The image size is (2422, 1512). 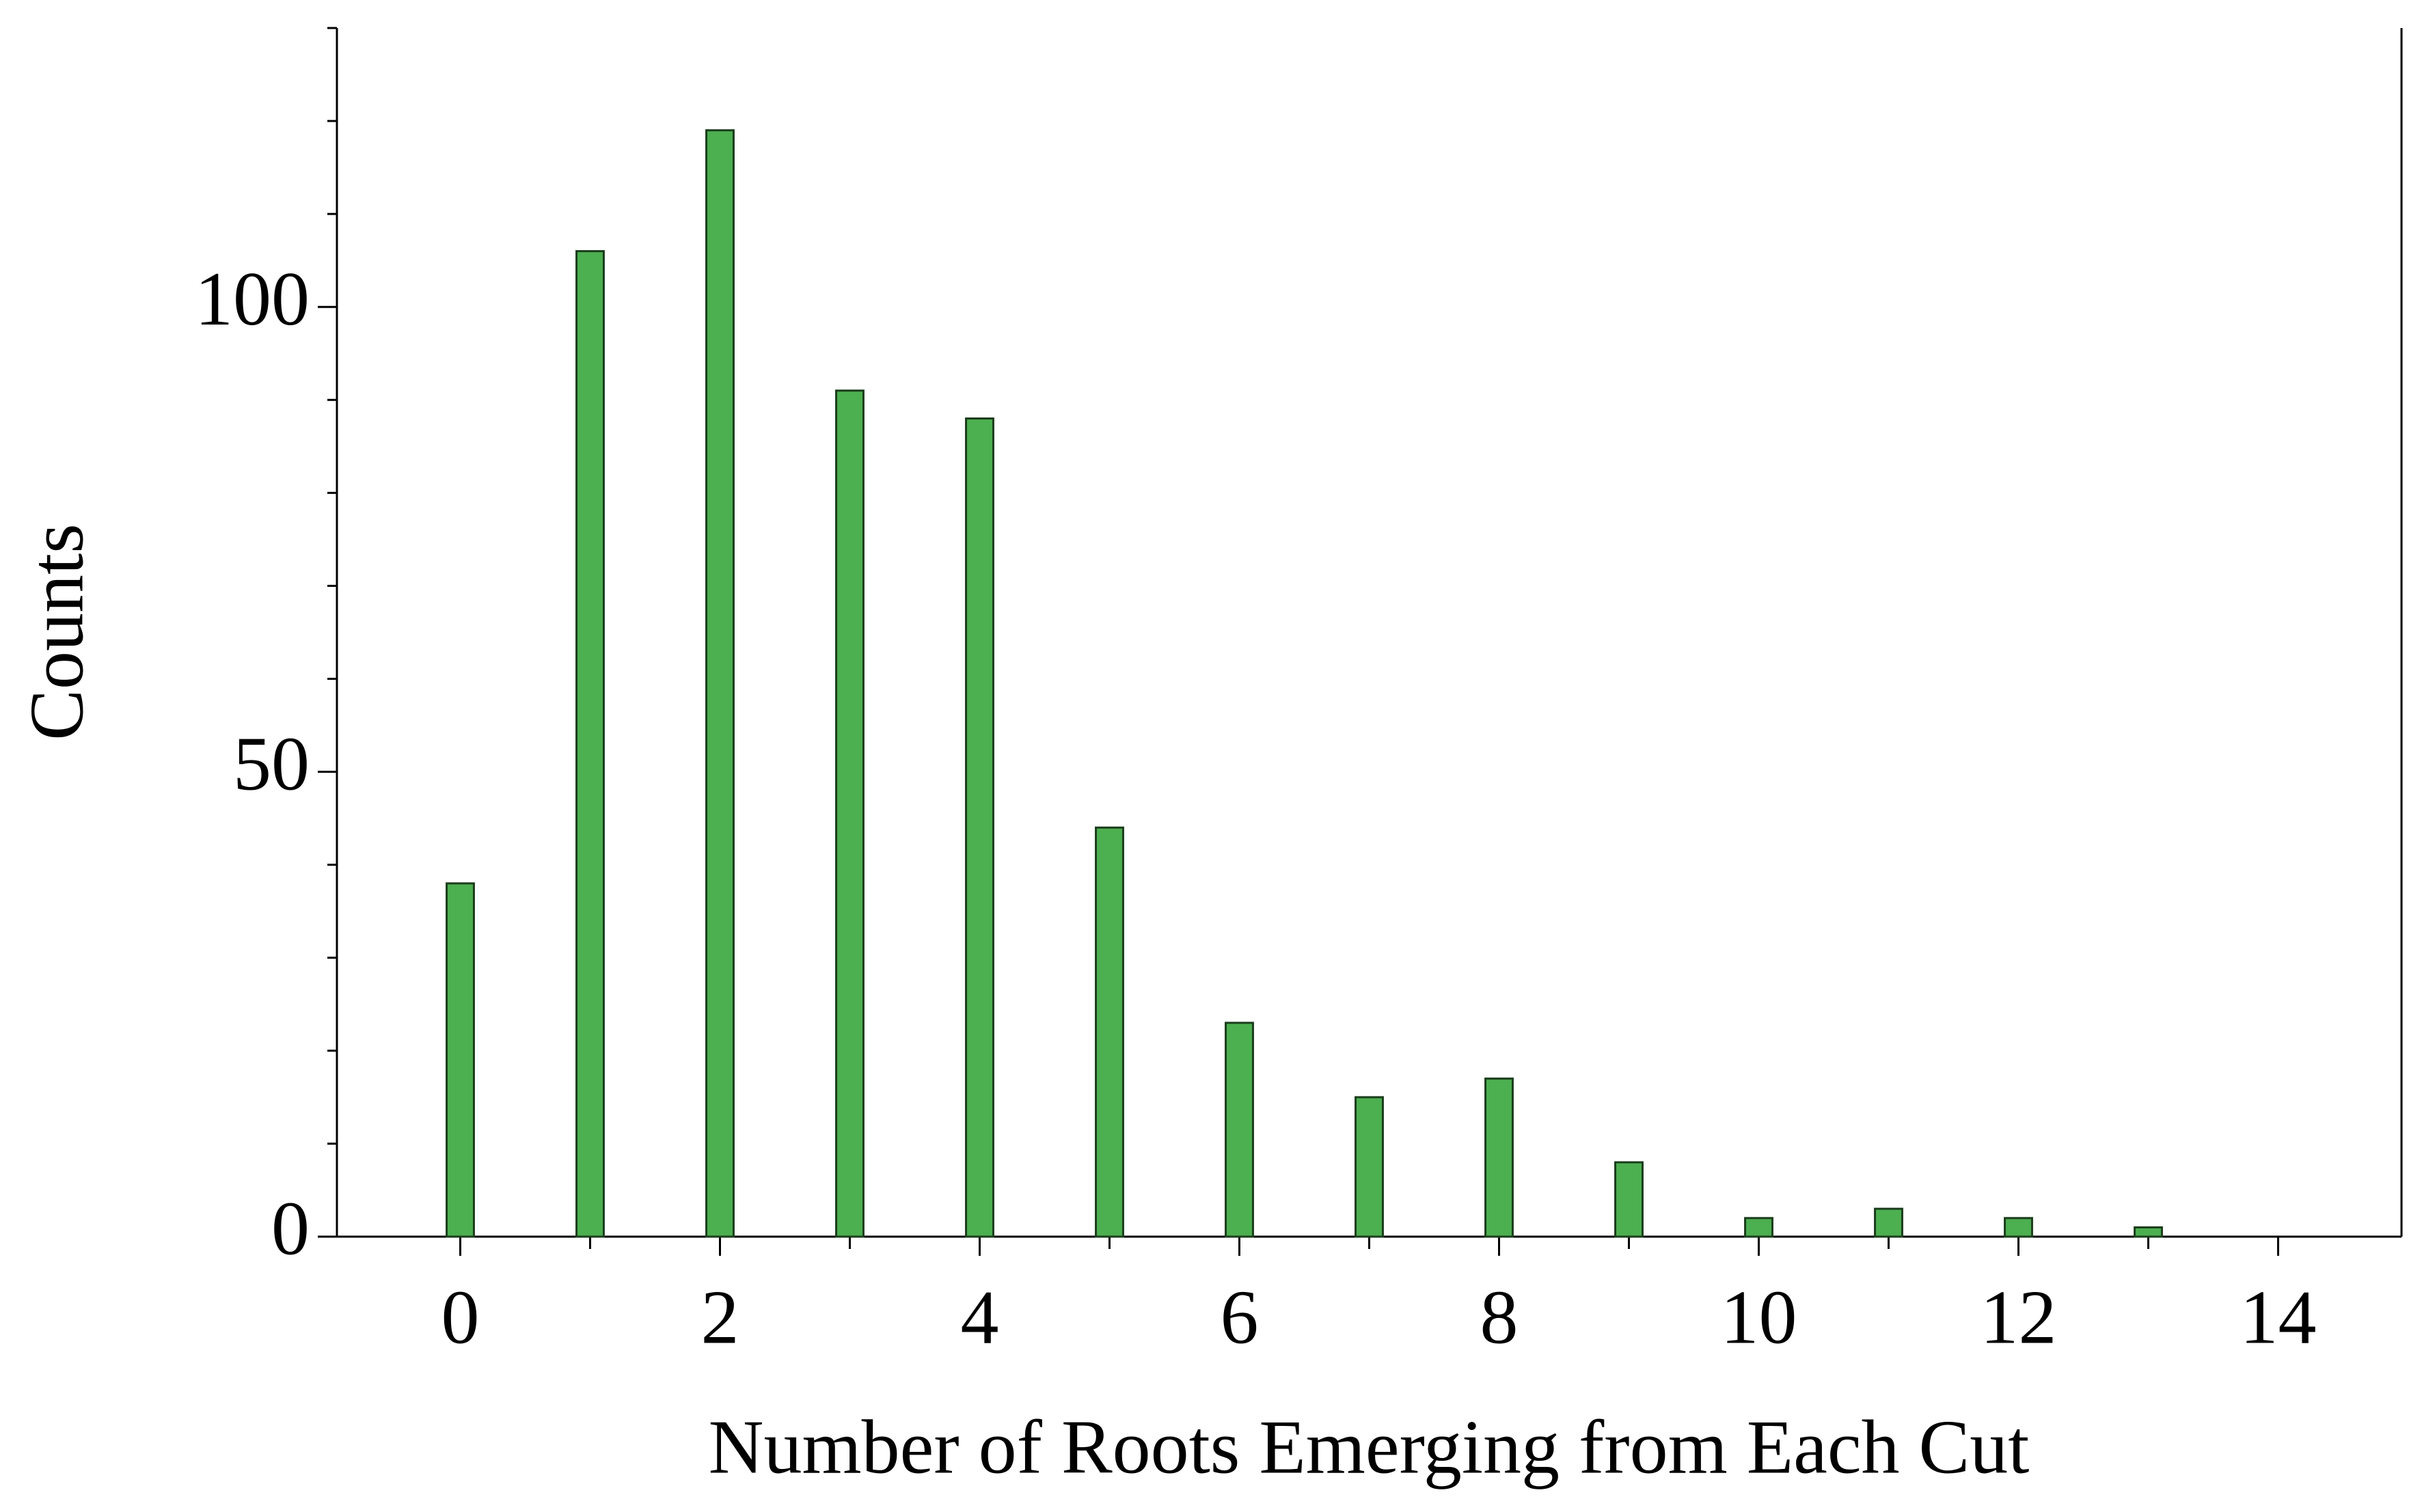 What do you see at coordinates (1759, 1318) in the screenshot?
I see `x-tick-label: 10` at bounding box center [1759, 1318].